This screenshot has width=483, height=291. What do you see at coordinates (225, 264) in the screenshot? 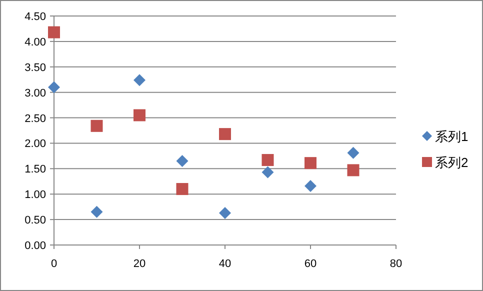
I see `x-tick-label: 40` at bounding box center [225, 264].